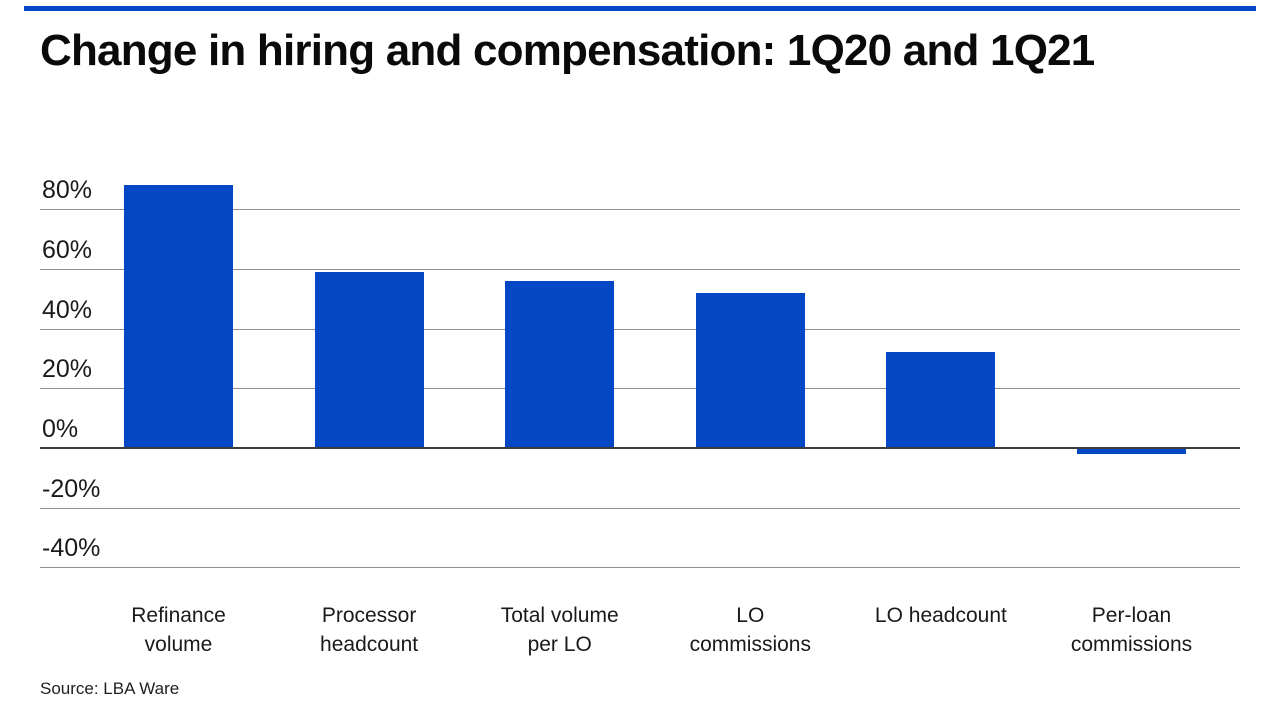 The height and width of the screenshot is (720, 1280). What do you see at coordinates (640, 8) in the screenshot?
I see `top-accent-bar` at bounding box center [640, 8].